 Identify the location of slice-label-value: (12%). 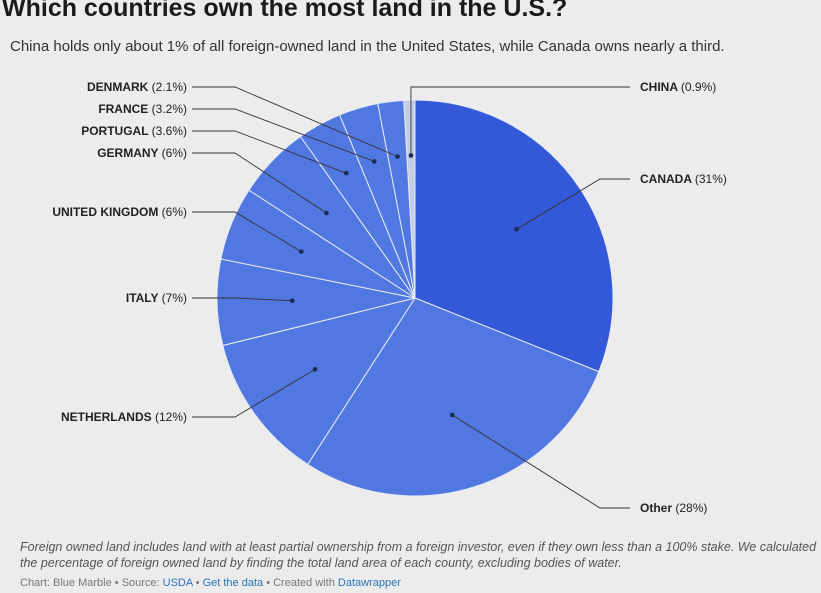
(171, 417).